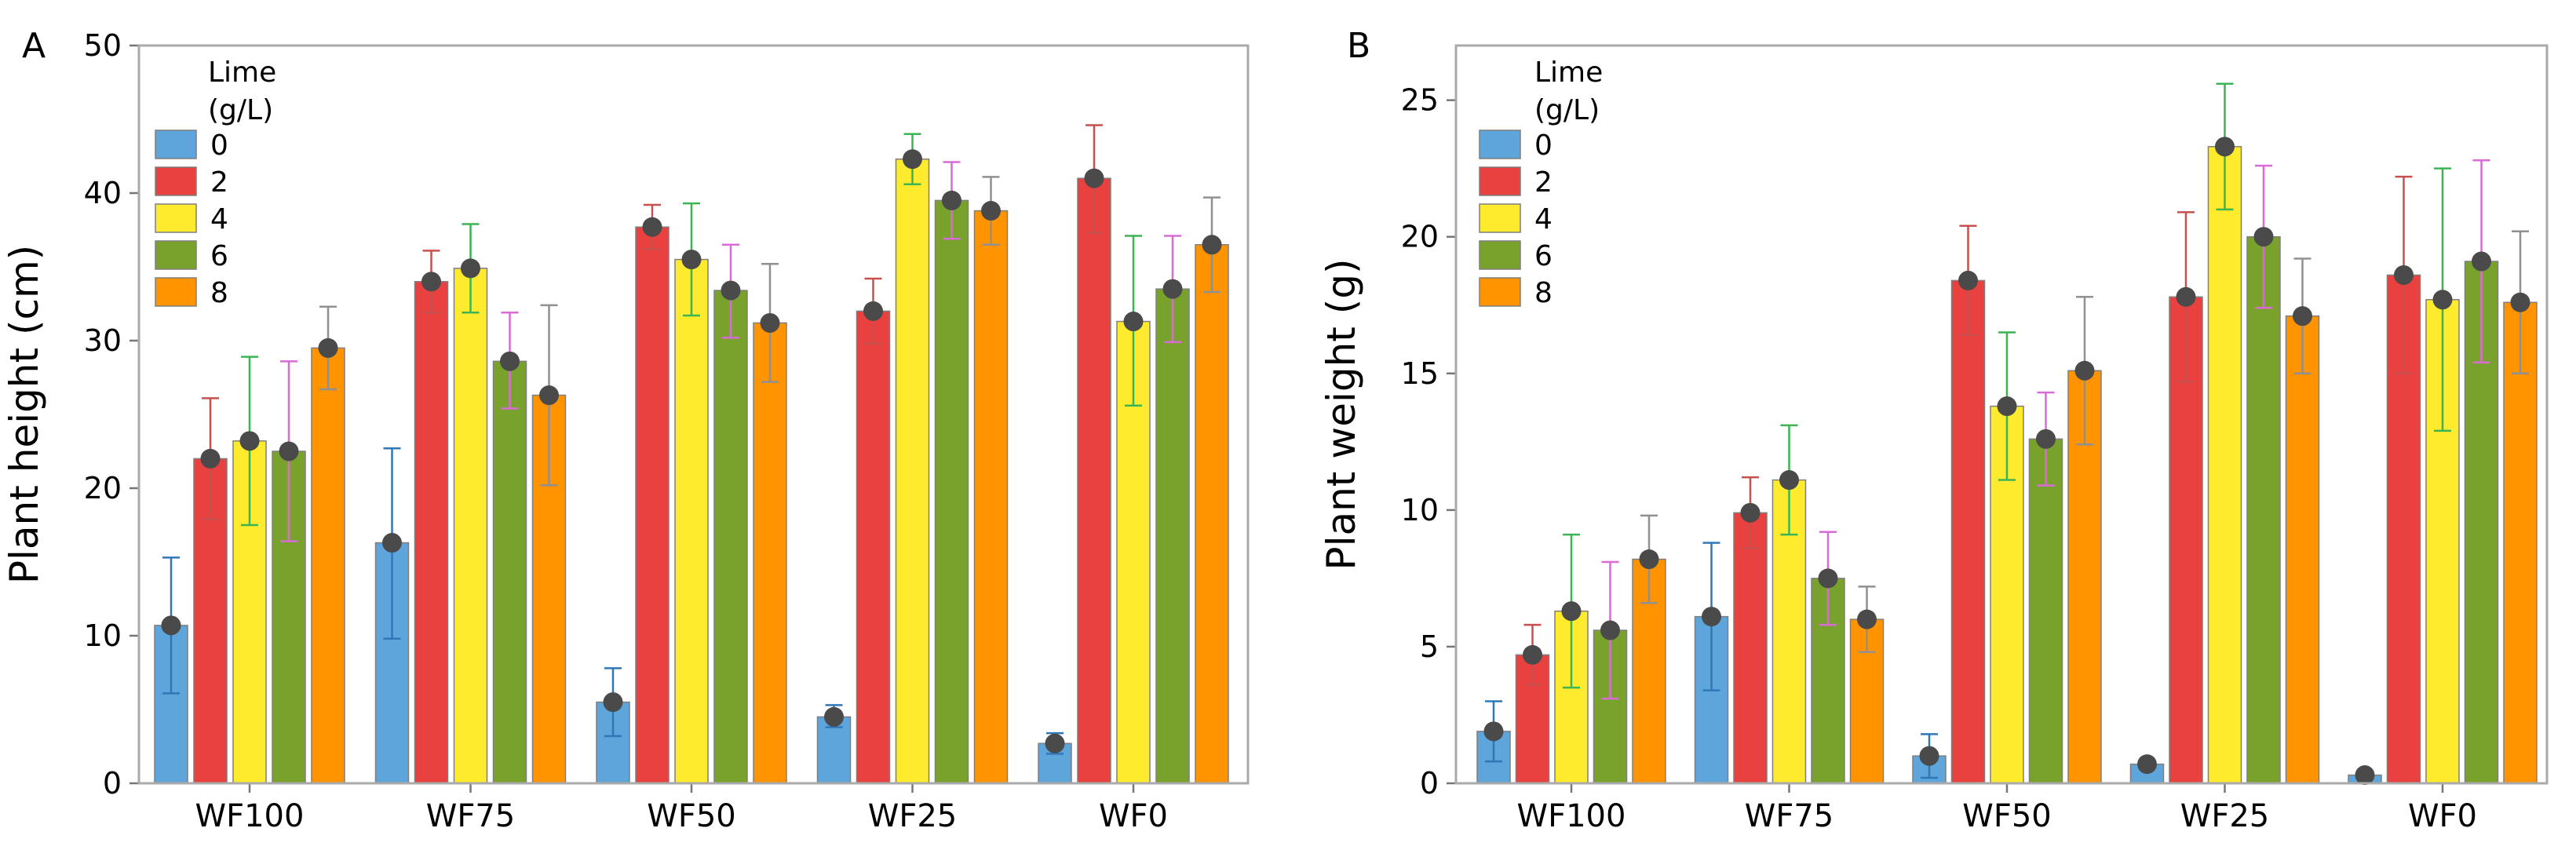  I want to click on x-tick-label-WF25: WF25, so click(912, 816).